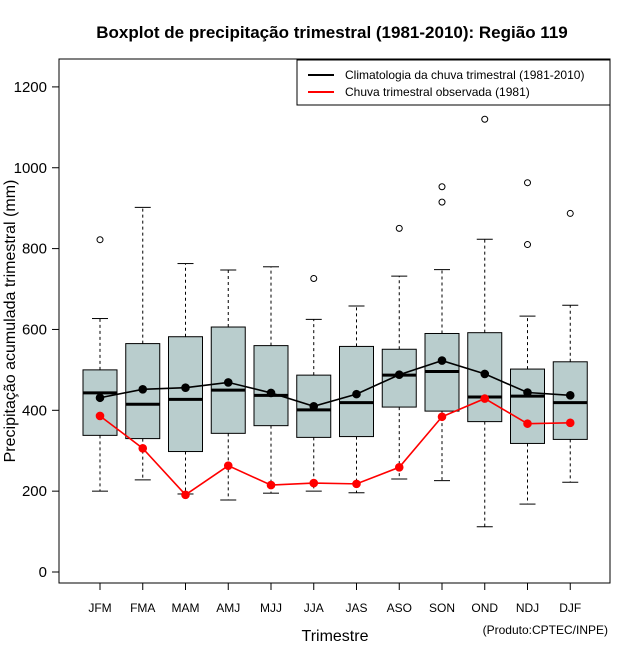 The image size is (640, 660). I want to click on x-tick-label: DJF, so click(570, 608).